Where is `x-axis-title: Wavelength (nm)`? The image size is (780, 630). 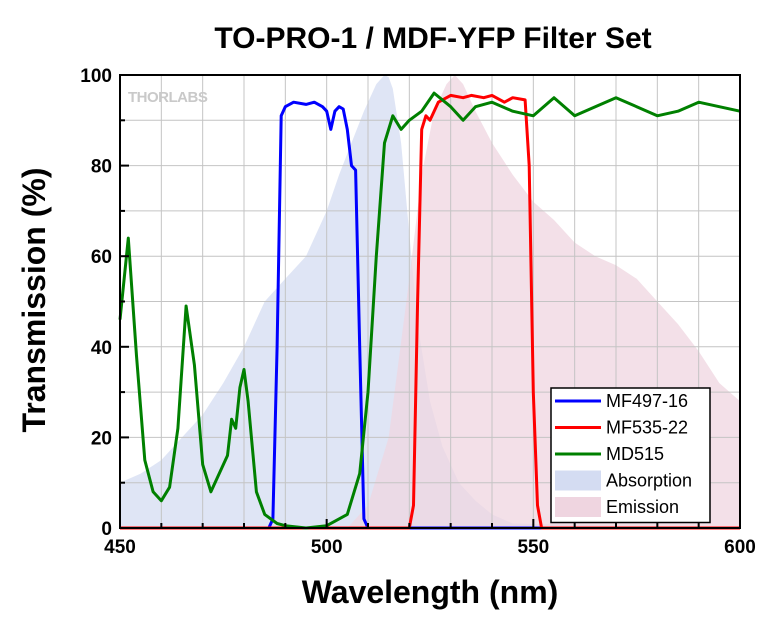
x-axis-title: Wavelength (nm) is located at coordinates (430, 592).